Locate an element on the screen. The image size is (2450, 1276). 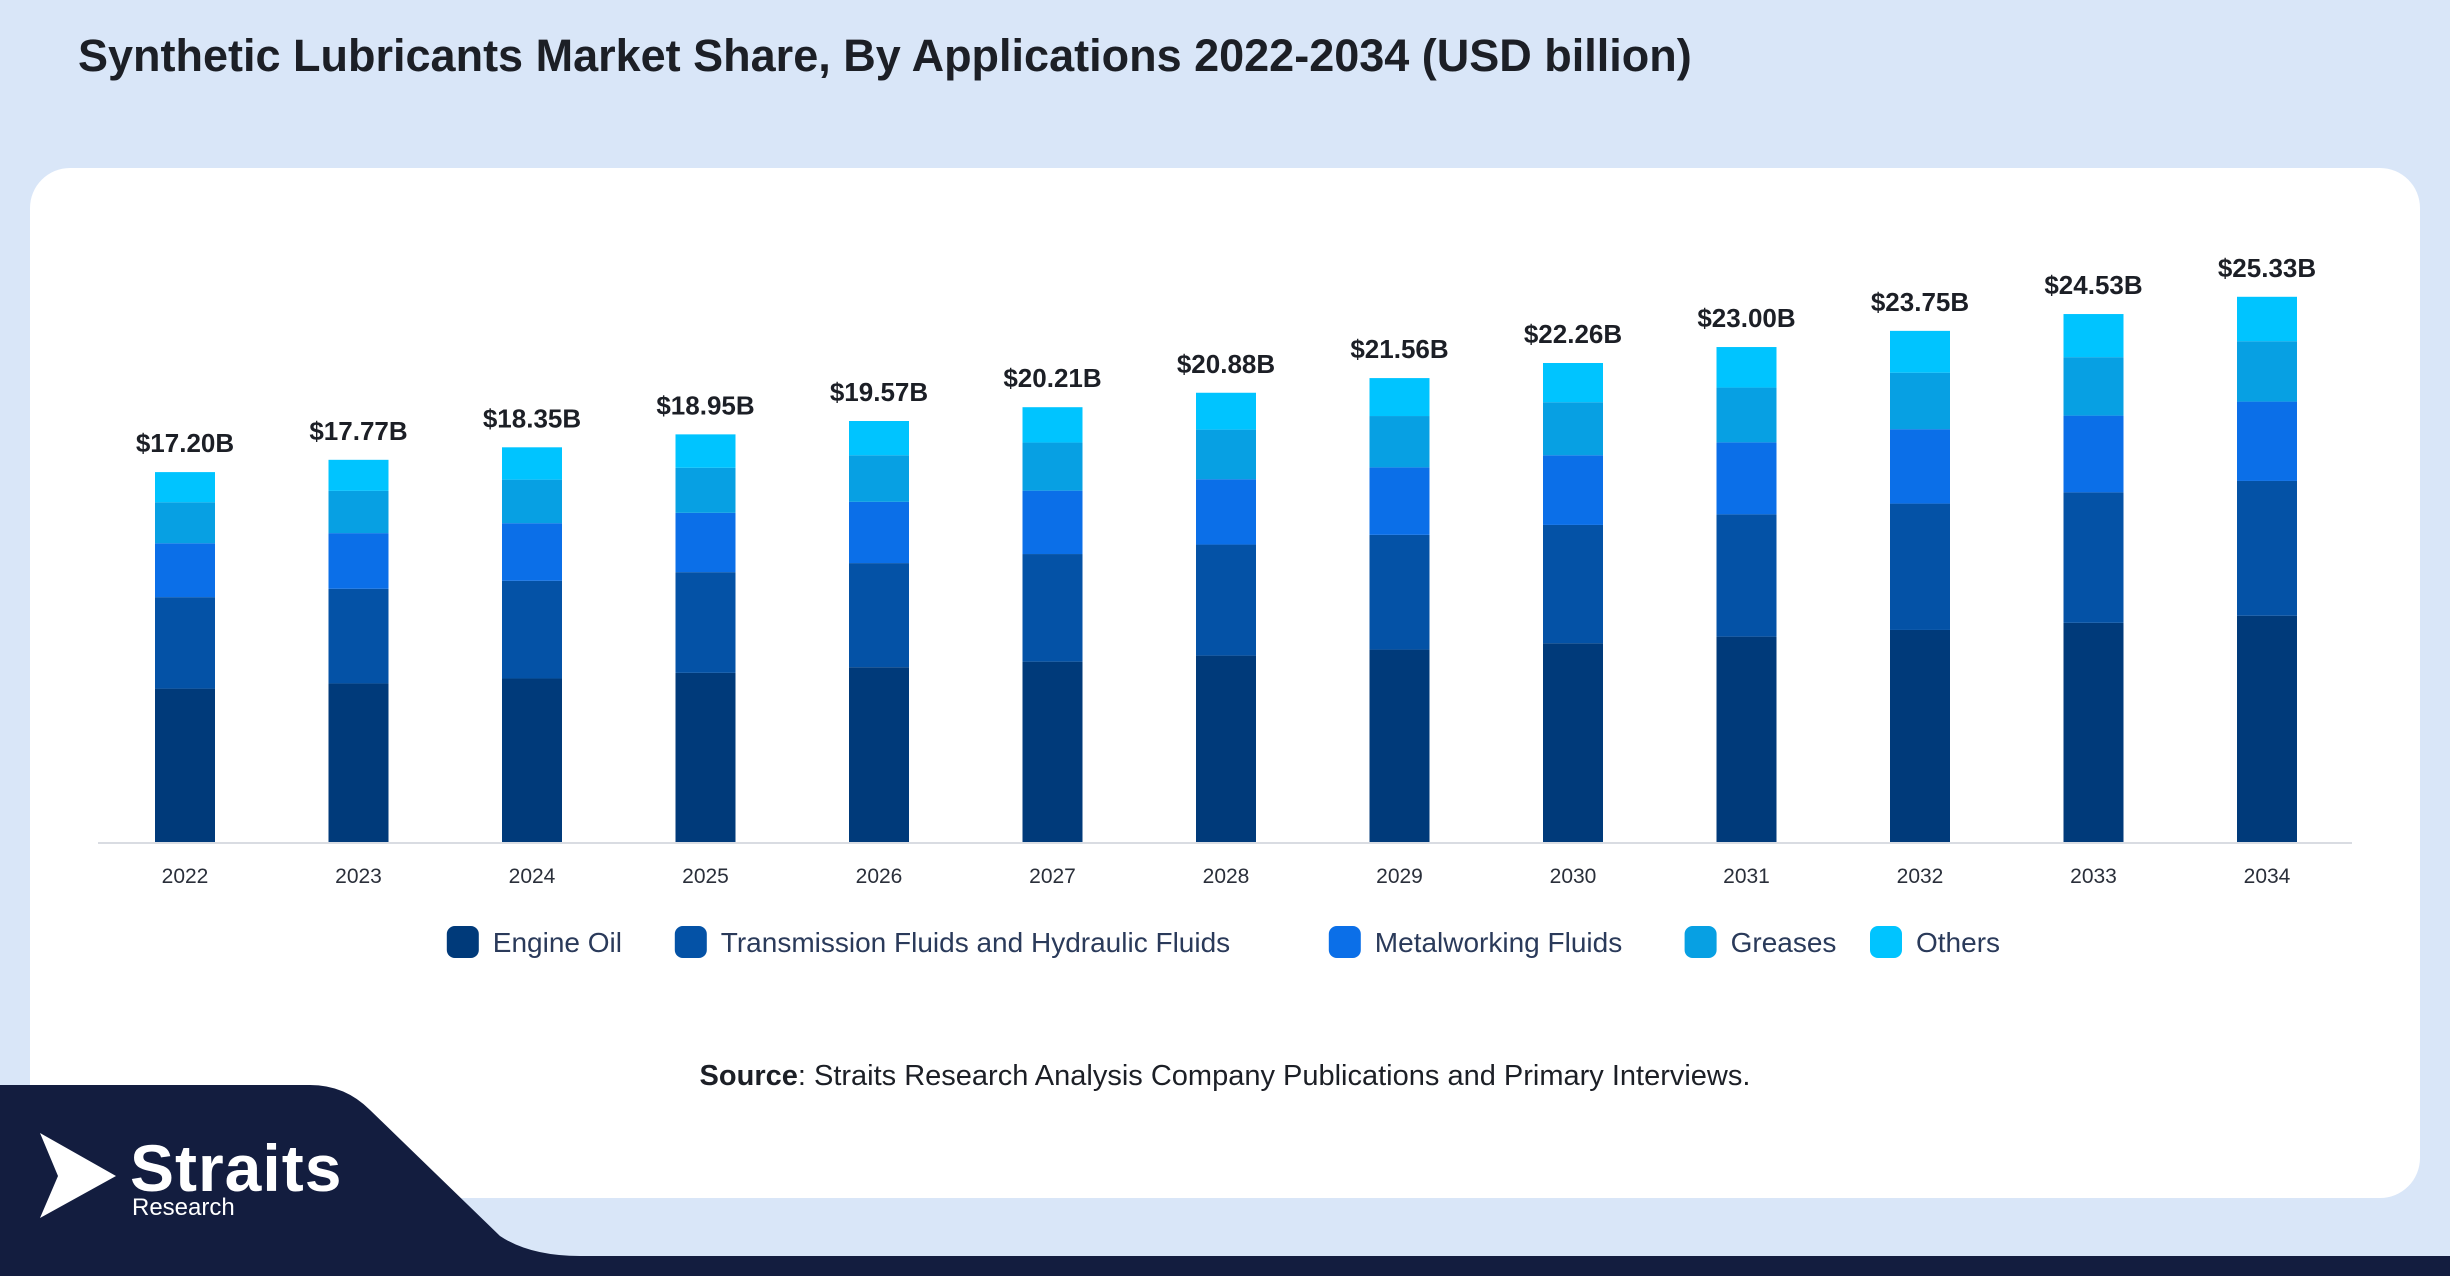
legend-item-4: Others is located at coordinates (1935, 942).